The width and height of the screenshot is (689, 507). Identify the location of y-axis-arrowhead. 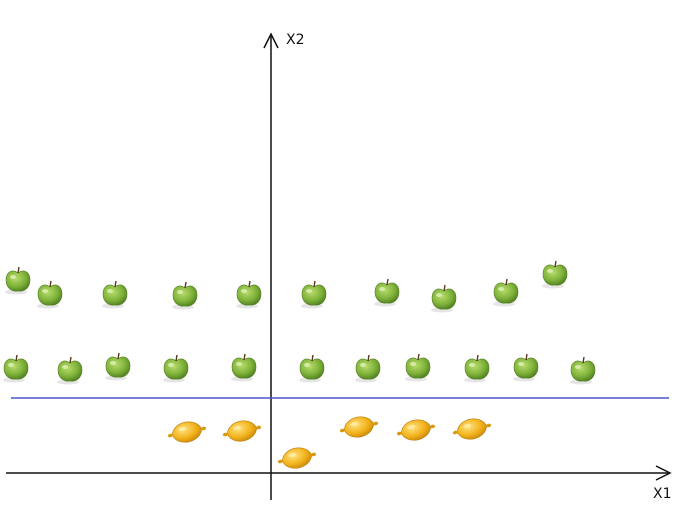
(271, 40).